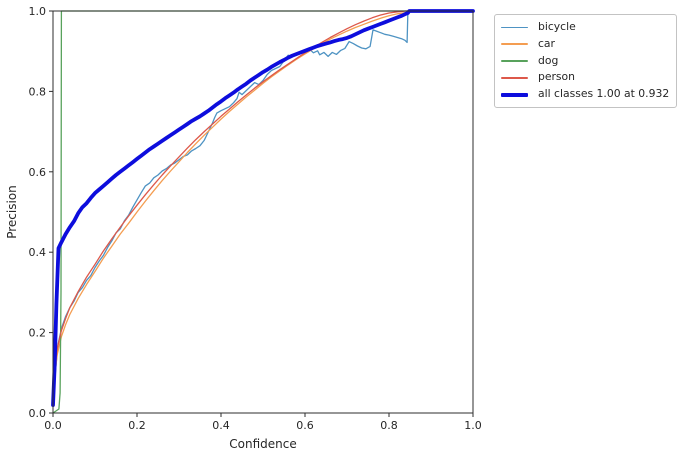 This screenshot has width=699, height=455. Describe the element at coordinates (585, 44) in the screenshot. I see `legend-item-car: car` at that location.